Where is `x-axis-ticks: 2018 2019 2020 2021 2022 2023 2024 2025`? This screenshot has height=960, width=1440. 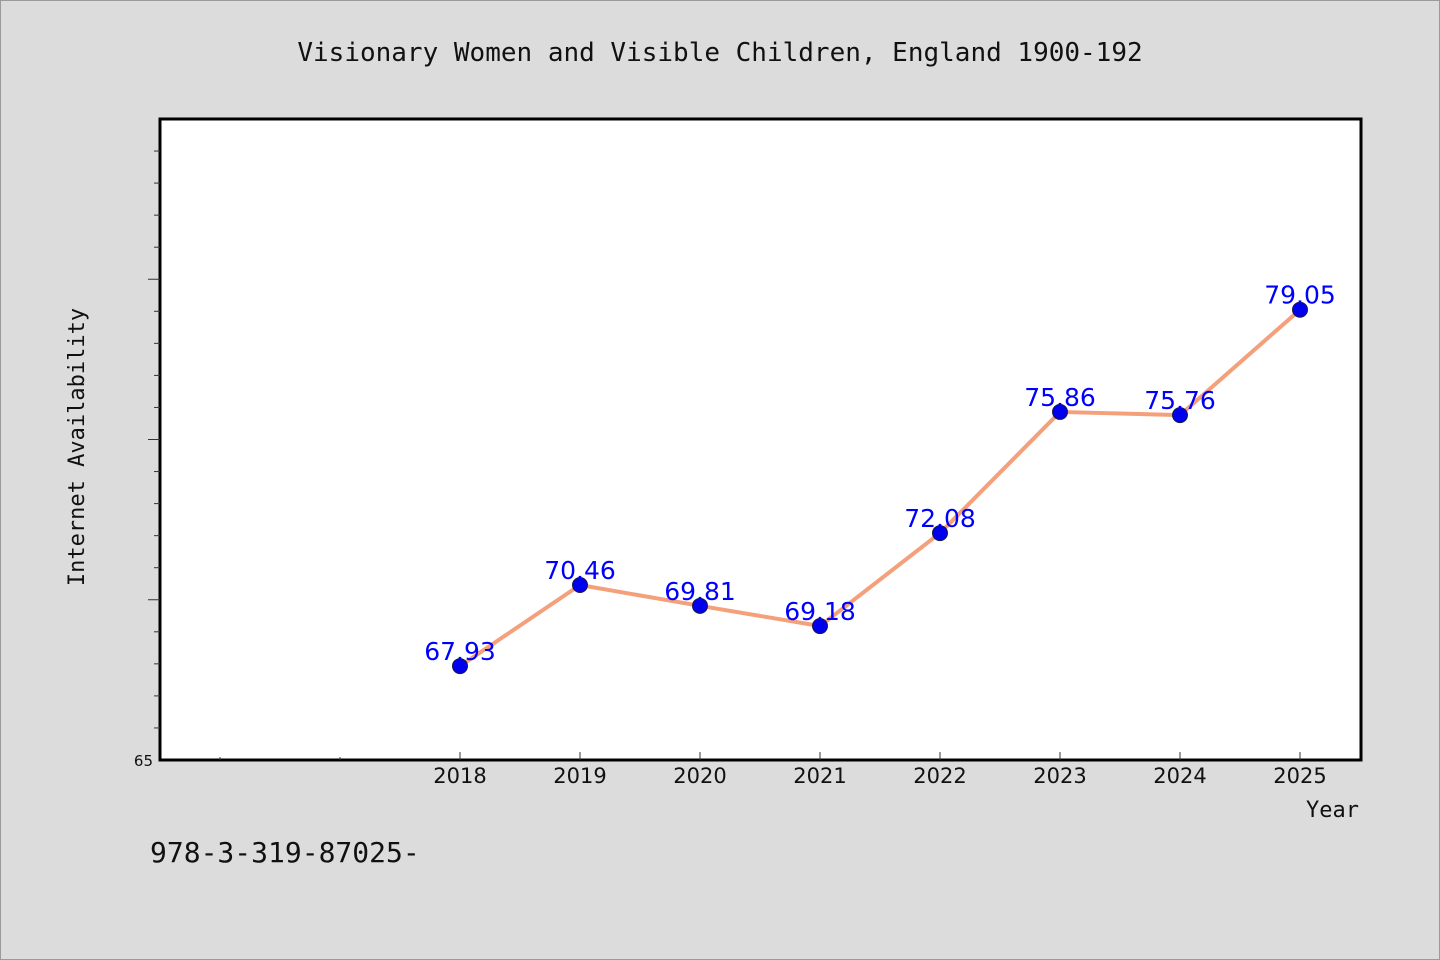
x-axis-ticks: 2018 2019 2020 2021 2022 2023 2024 2025 is located at coordinates (773, 770).